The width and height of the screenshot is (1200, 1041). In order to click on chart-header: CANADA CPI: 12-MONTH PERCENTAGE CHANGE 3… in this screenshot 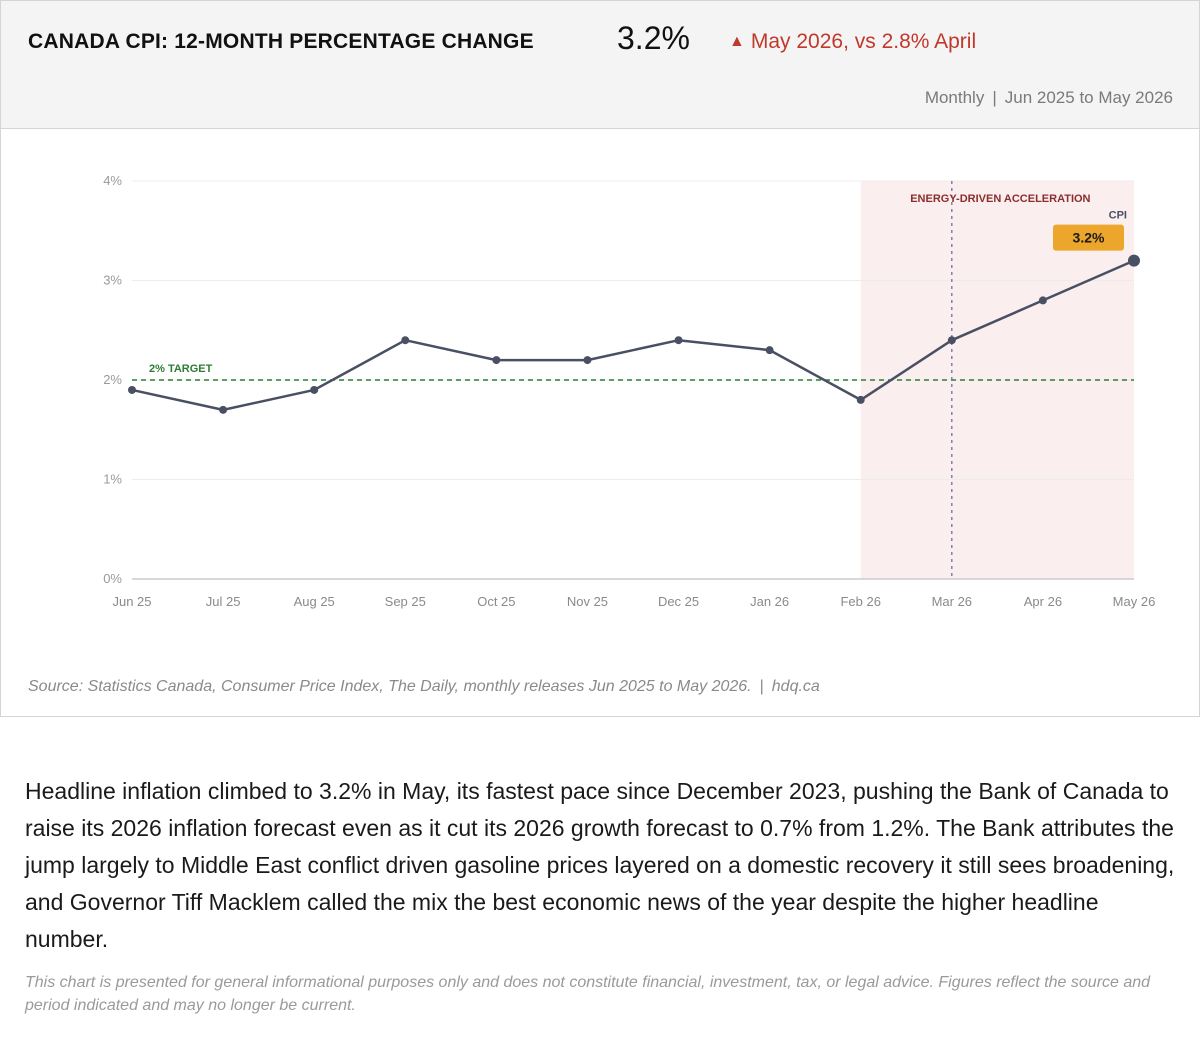, I will do `click(600, 65)`.